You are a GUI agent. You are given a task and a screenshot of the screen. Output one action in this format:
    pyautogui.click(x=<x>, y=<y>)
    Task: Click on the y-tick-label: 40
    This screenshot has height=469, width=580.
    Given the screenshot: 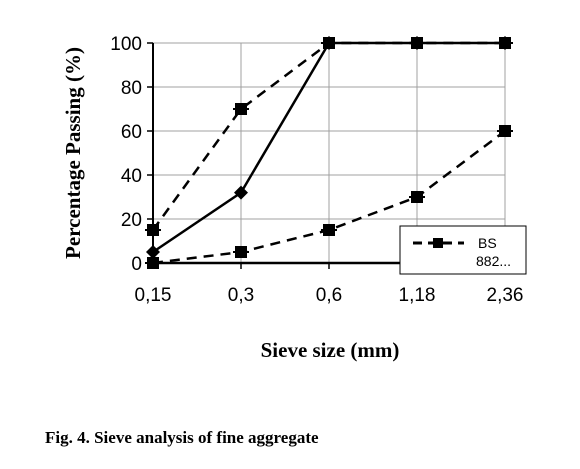 What is the action you would take?
    pyautogui.click(x=131, y=176)
    